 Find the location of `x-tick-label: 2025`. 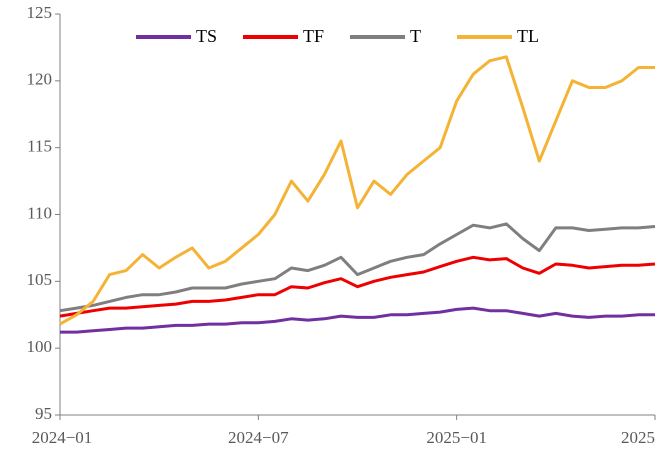

x-tick-label: 2025 is located at coordinates (638, 437).